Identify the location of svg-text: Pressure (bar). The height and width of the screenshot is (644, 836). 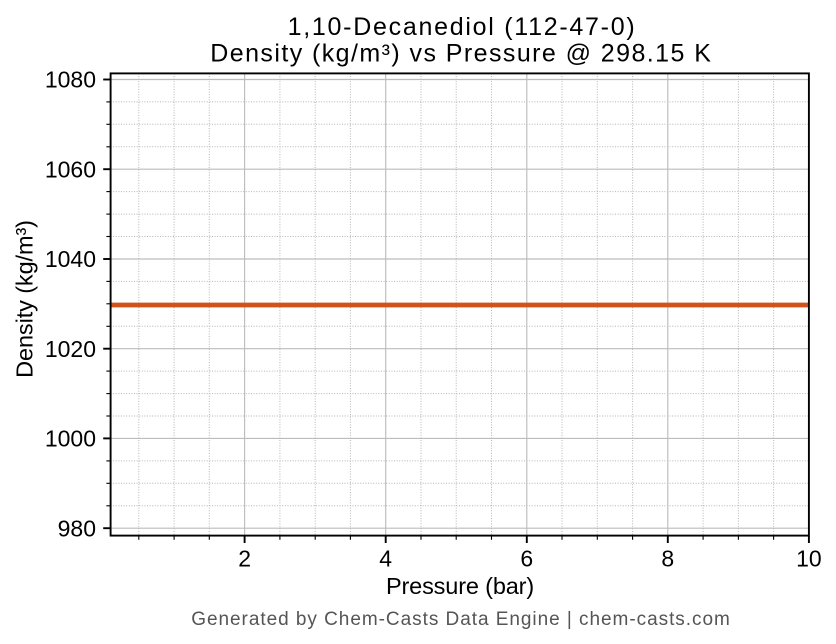
(460, 586).